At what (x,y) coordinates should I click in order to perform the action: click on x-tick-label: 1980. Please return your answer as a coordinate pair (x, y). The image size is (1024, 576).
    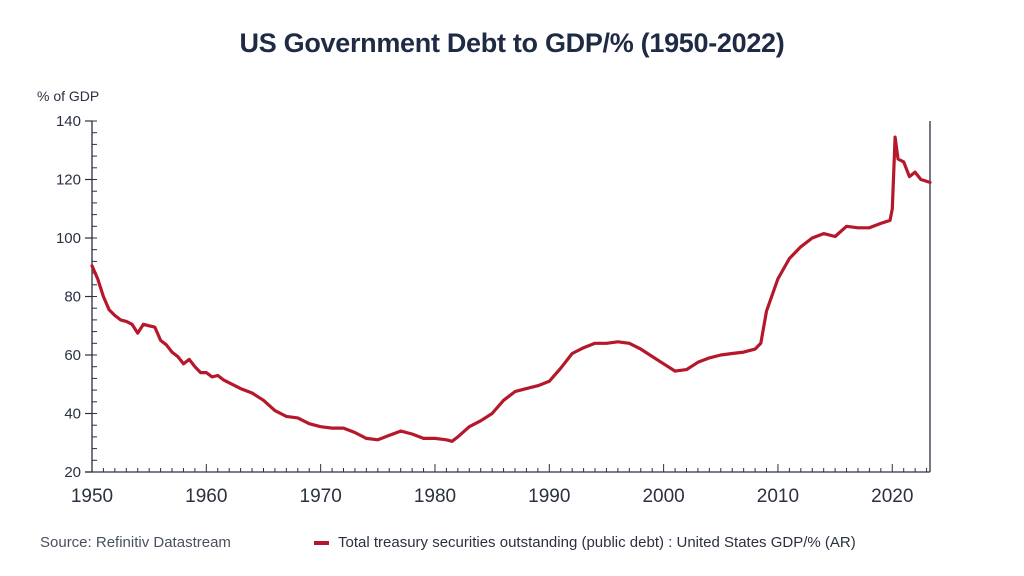
    Looking at the image, I should click on (435, 496).